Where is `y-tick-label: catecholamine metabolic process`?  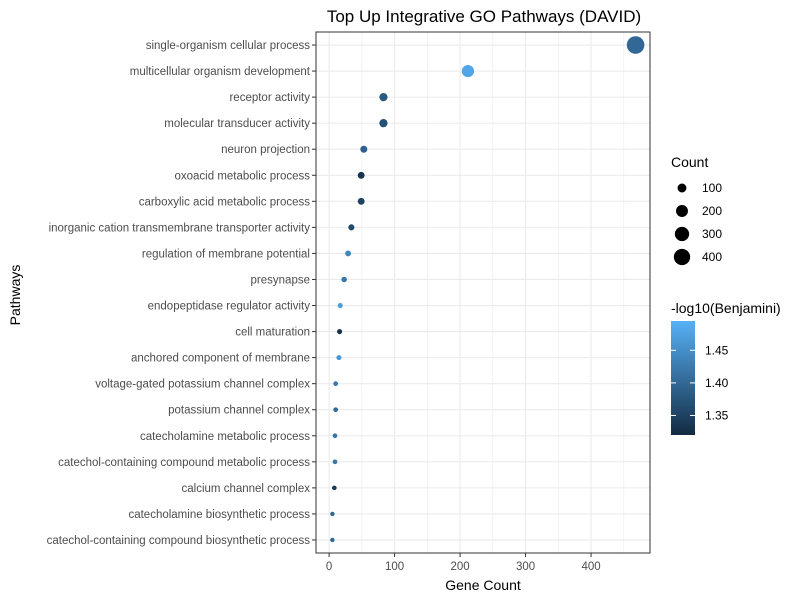 y-tick-label: catecholamine metabolic process is located at coordinates (225, 437).